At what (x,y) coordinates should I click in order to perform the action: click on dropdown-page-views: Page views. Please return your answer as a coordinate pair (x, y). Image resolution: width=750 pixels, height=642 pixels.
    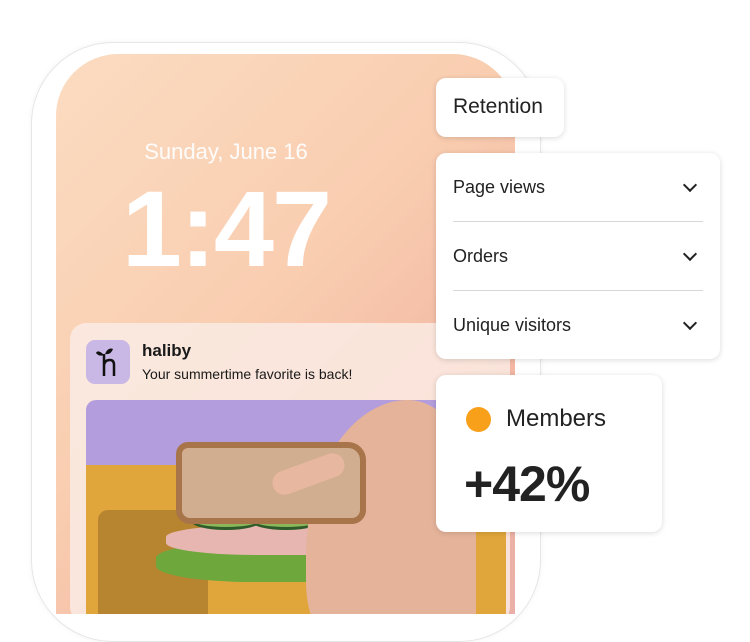
    Looking at the image, I should click on (578, 187).